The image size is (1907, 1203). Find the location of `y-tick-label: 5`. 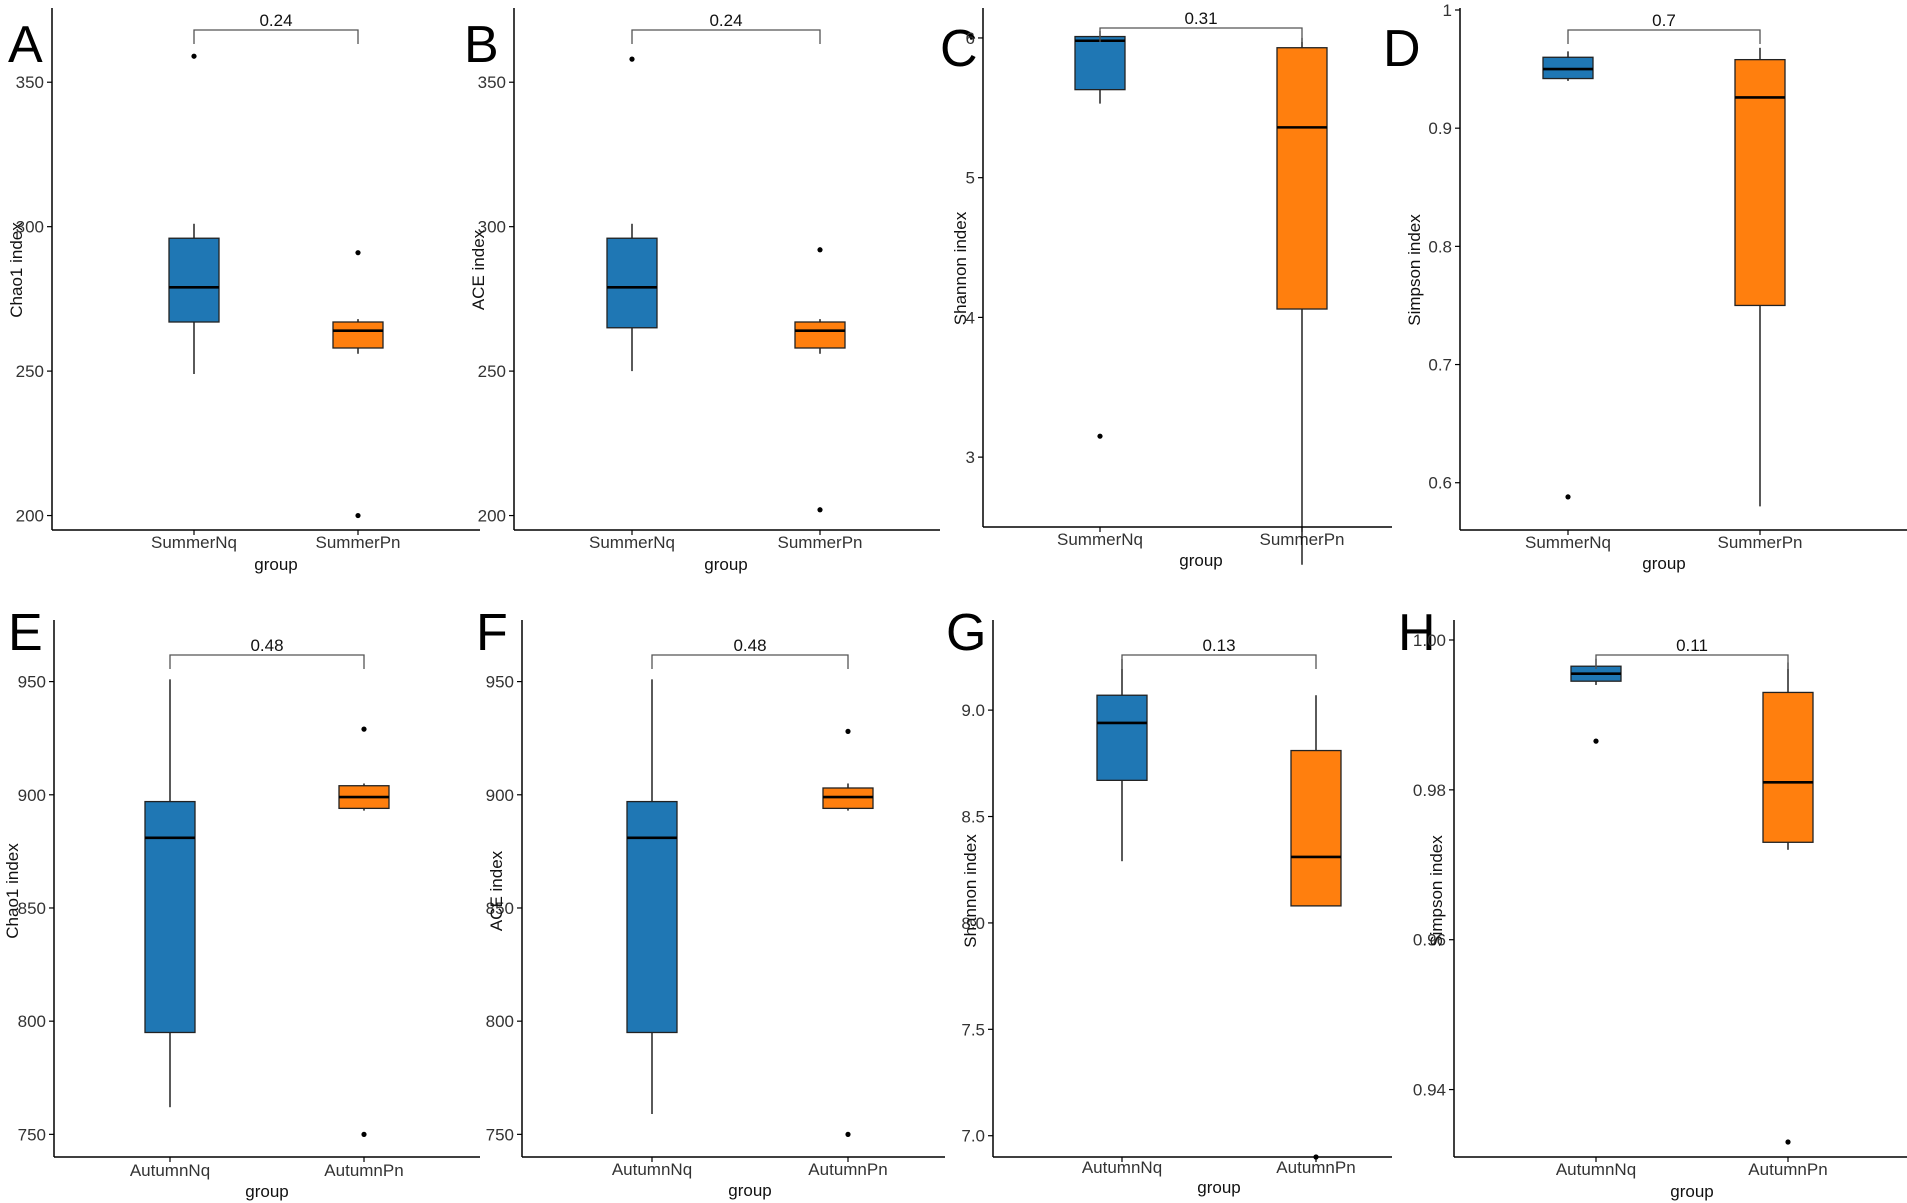

y-tick-label: 5 is located at coordinates (970, 178).